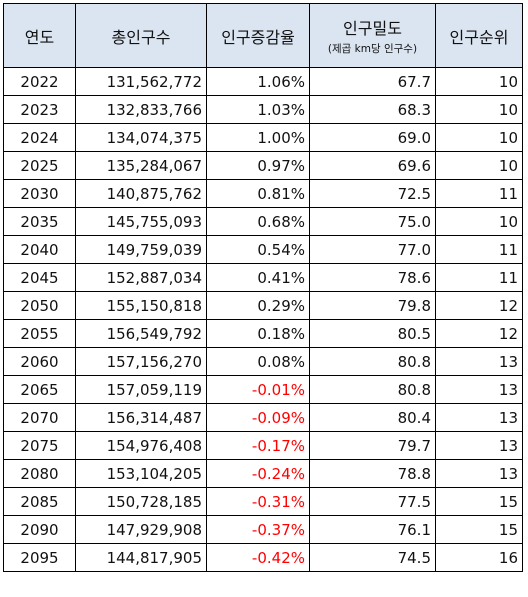 This screenshot has width=528, height=597. What do you see at coordinates (372, 193) in the screenshot?
I see `cell-density: 72.5` at bounding box center [372, 193].